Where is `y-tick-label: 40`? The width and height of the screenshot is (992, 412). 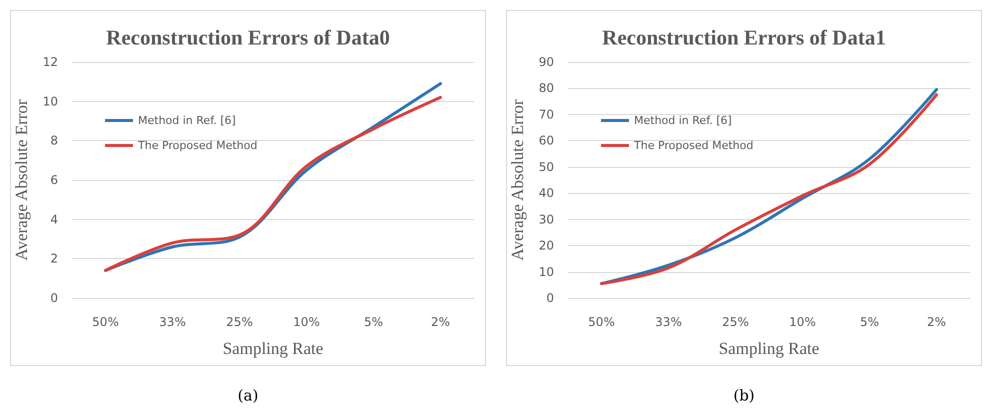 y-tick-label: 40 is located at coordinates (546, 193).